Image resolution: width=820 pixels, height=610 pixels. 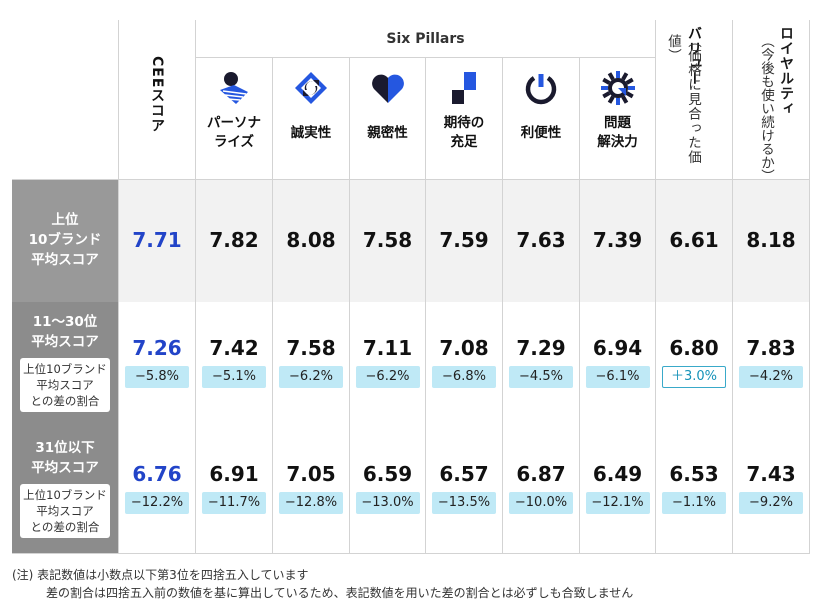 What do you see at coordinates (694, 56) in the screenshot?
I see `value-header-label: バリュー` at bounding box center [694, 56].